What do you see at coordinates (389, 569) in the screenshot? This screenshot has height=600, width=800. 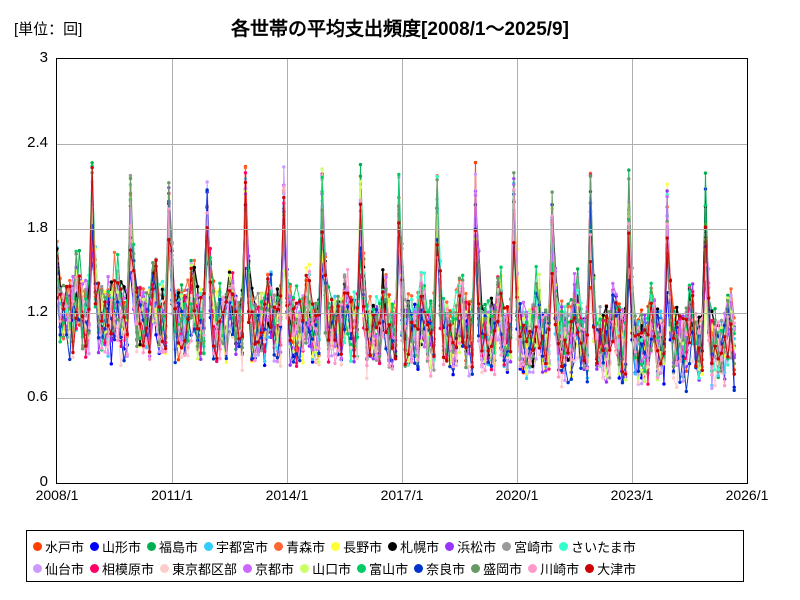 I see `legend-label: 富山市` at bounding box center [389, 569].